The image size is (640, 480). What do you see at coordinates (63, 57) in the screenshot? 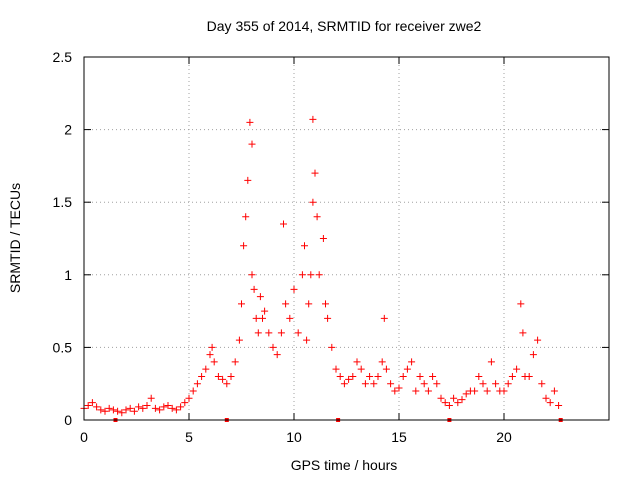
I see `y-tick-label: 2.5` at bounding box center [63, 57].